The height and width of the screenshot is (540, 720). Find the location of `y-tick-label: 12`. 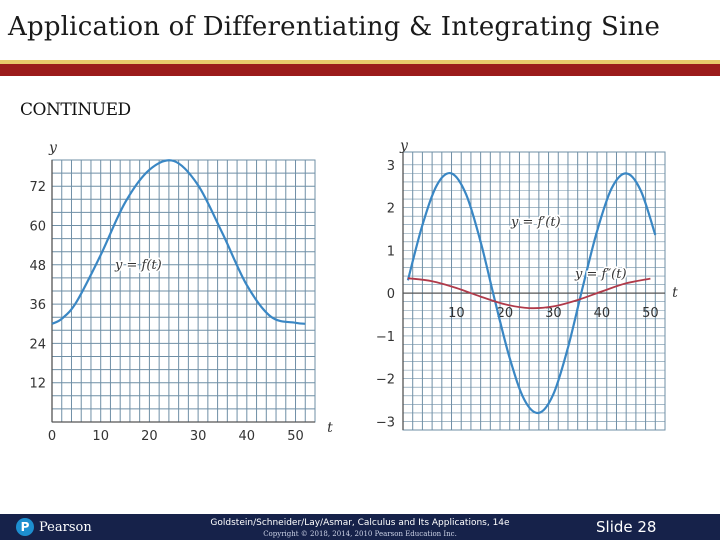

y-tick-label: 12 is located at coordinates (37, 384).